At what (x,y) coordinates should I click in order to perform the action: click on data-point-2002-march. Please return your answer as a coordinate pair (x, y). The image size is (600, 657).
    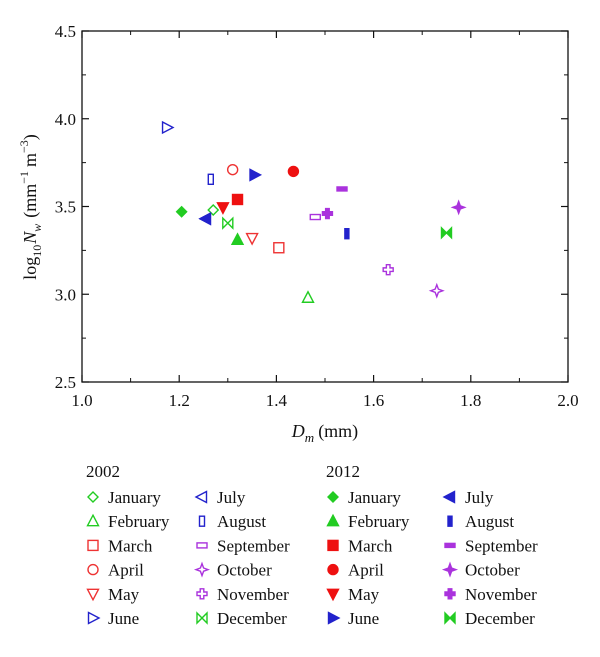
    Looking at the image, I should click on (279, 248).